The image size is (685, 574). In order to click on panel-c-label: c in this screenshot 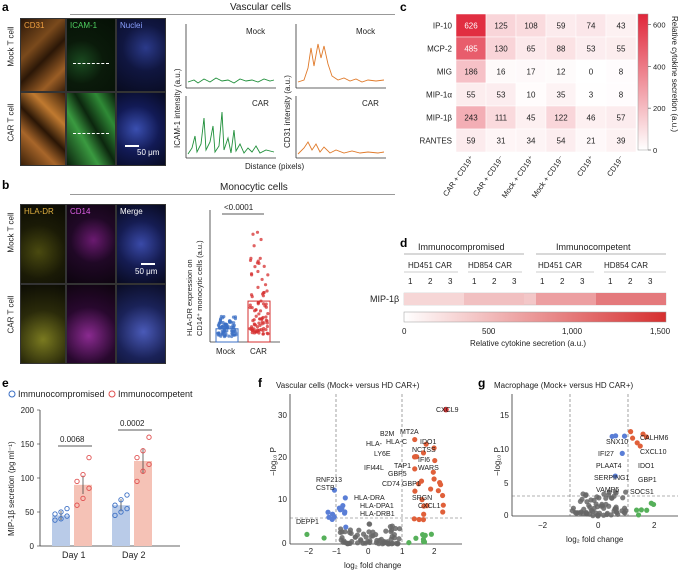, I will do `click(403, 7)`.